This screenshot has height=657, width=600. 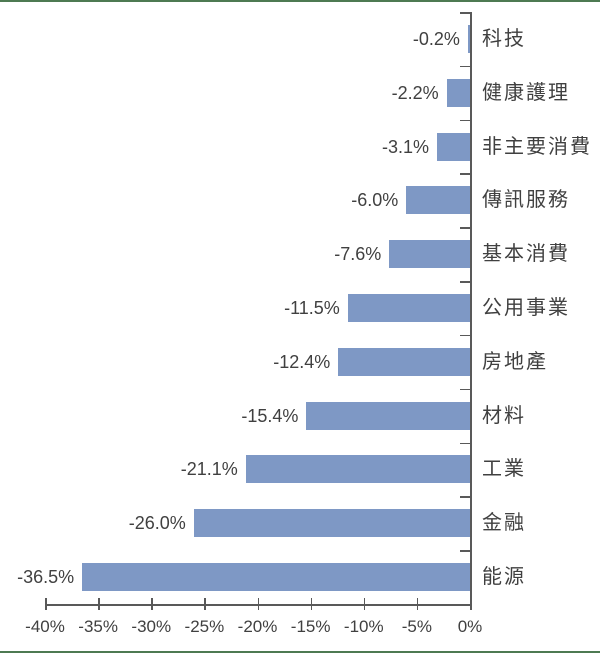 What do you see at coordinates (436, 38) in the screenshot?
I see `bar-value-label: -0.2%` at bounding box center [436, 38].